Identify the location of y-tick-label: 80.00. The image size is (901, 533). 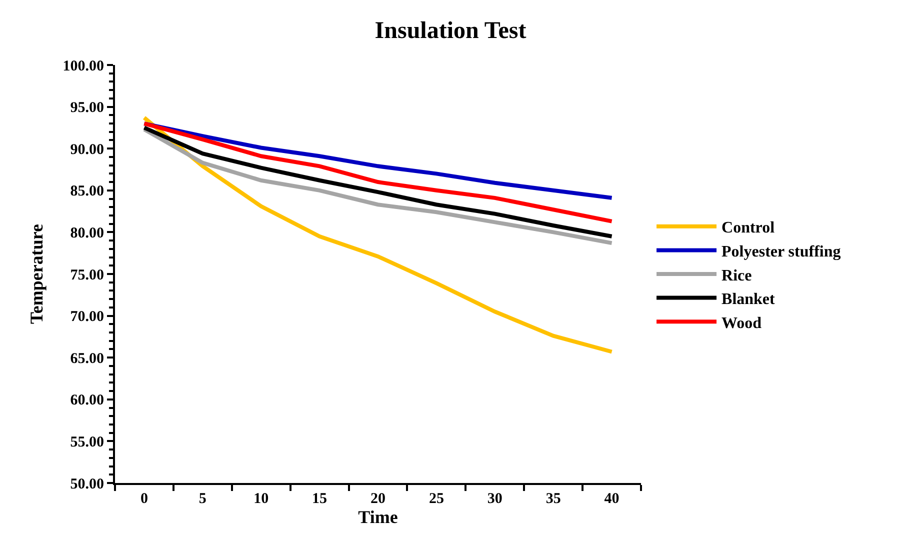
(87, 233).